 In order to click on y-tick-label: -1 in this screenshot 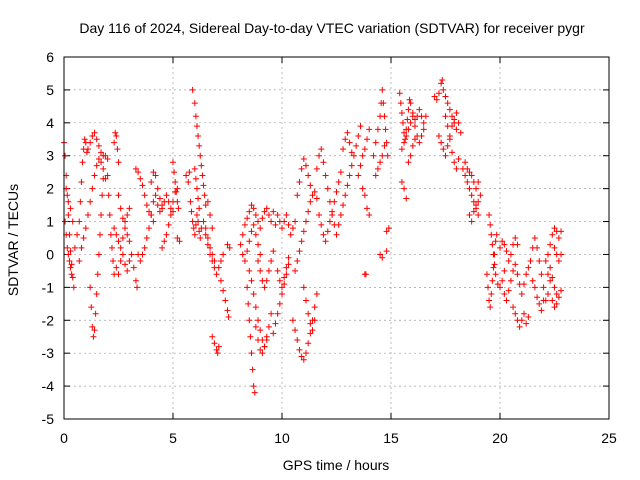, I will do `click(48, 287)`.